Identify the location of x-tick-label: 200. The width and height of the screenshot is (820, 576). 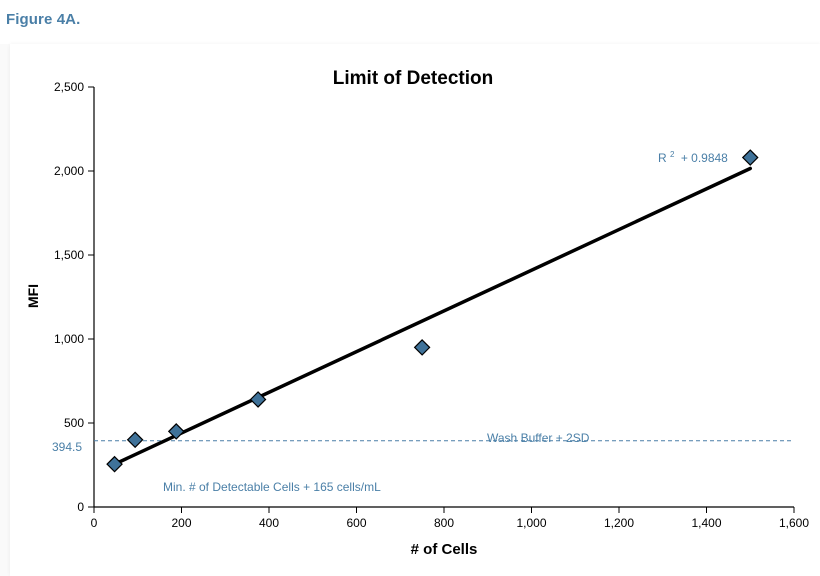
(181, 523).